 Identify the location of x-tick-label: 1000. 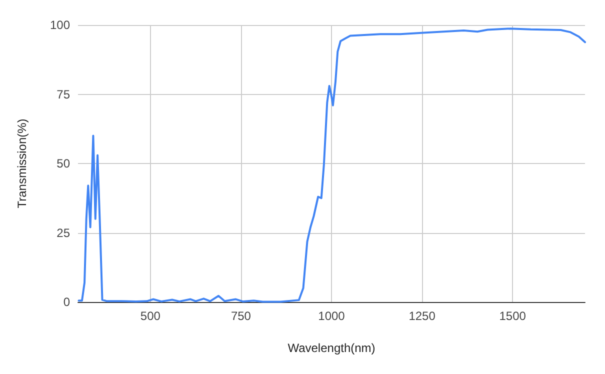
(332, 316).